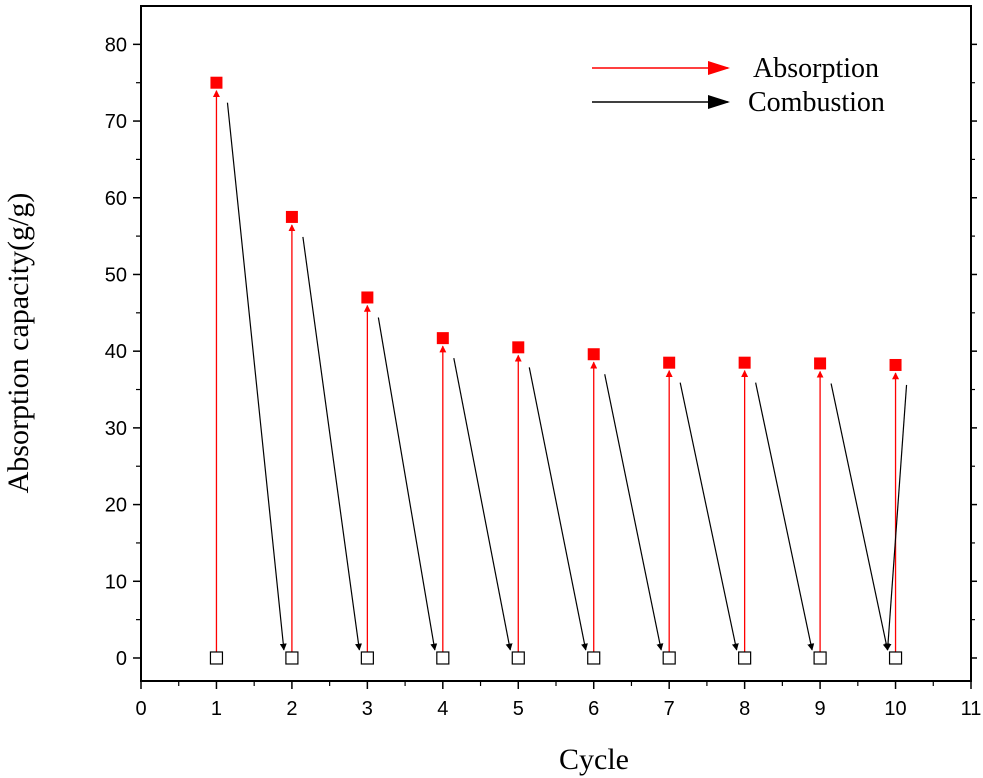  I want to click on y-tick-label: 50, so click(116, 275).